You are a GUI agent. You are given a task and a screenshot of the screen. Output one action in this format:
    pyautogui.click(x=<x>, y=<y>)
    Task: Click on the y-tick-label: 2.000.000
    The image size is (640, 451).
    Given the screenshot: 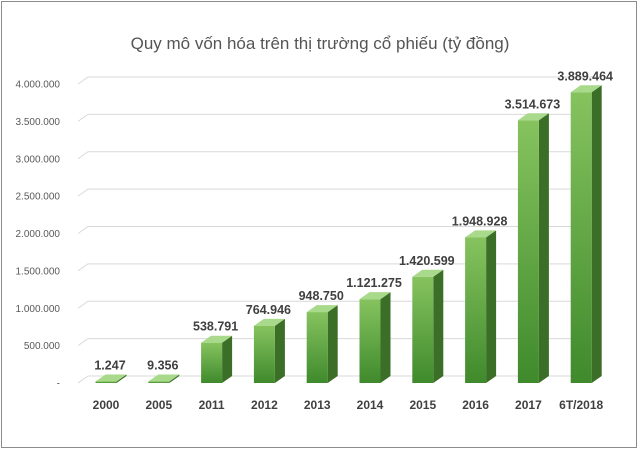 What is the action you would take?
    pyautogui.click(x=38, y=234)
    